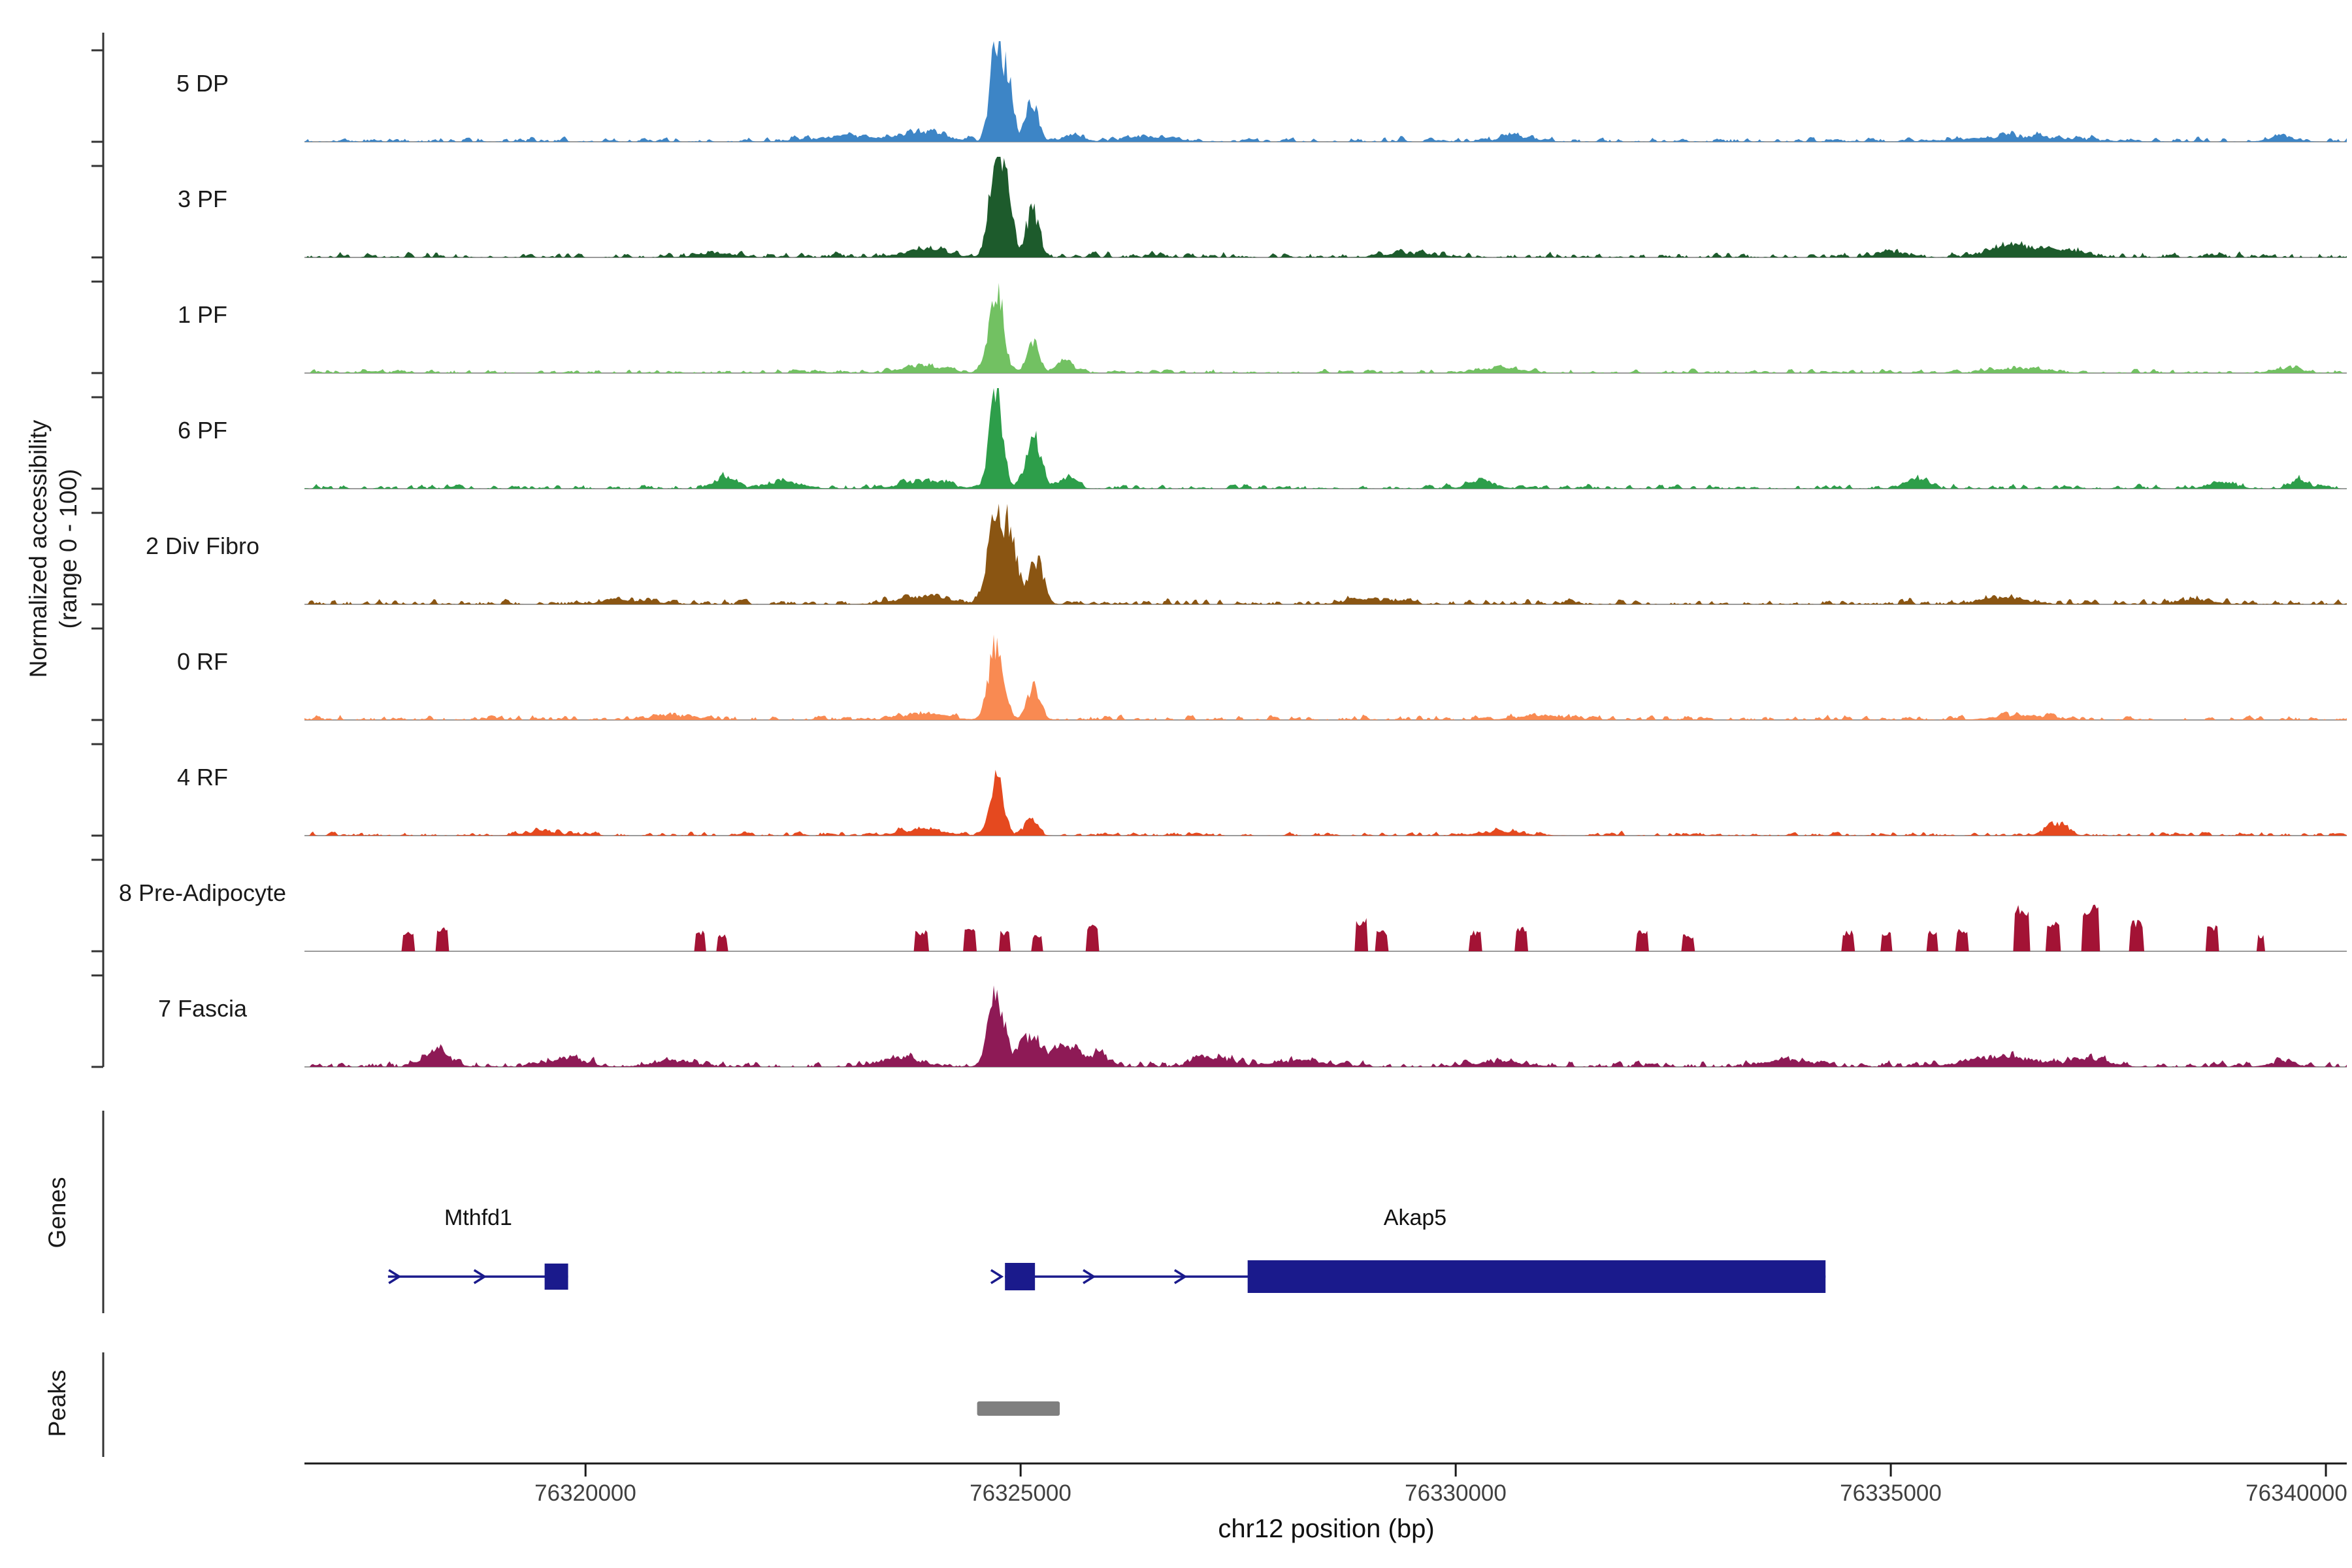 The width and height of the screenshot is (2352, 1568). I want to click on track-label: 1 PF, so click(202, 314).